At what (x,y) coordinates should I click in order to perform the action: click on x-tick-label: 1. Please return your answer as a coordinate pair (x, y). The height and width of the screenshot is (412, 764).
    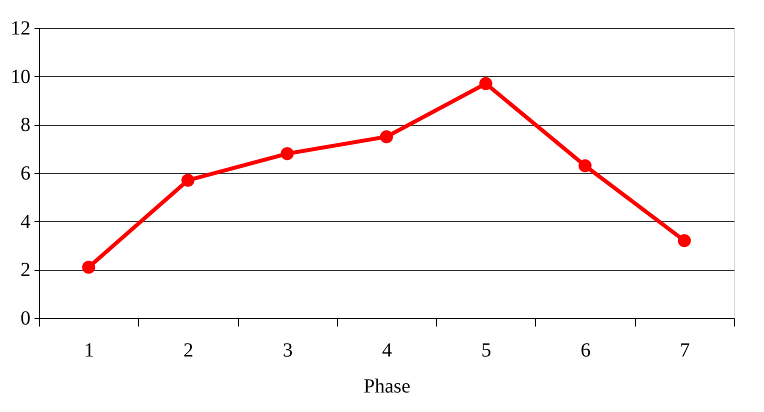
    Looking at the image, I should click on (89, 351).